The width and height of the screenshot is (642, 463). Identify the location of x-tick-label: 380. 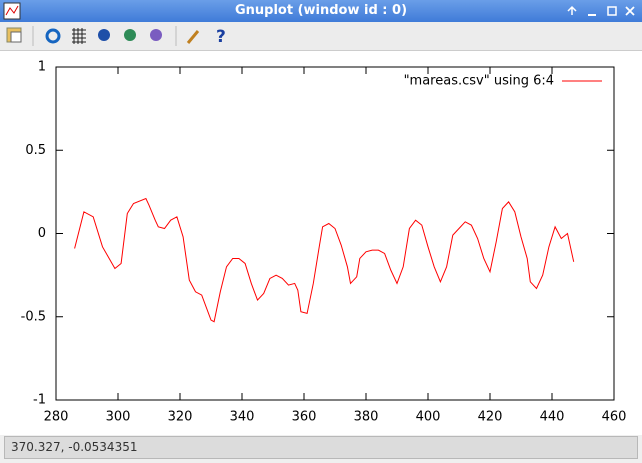
(366, 417).